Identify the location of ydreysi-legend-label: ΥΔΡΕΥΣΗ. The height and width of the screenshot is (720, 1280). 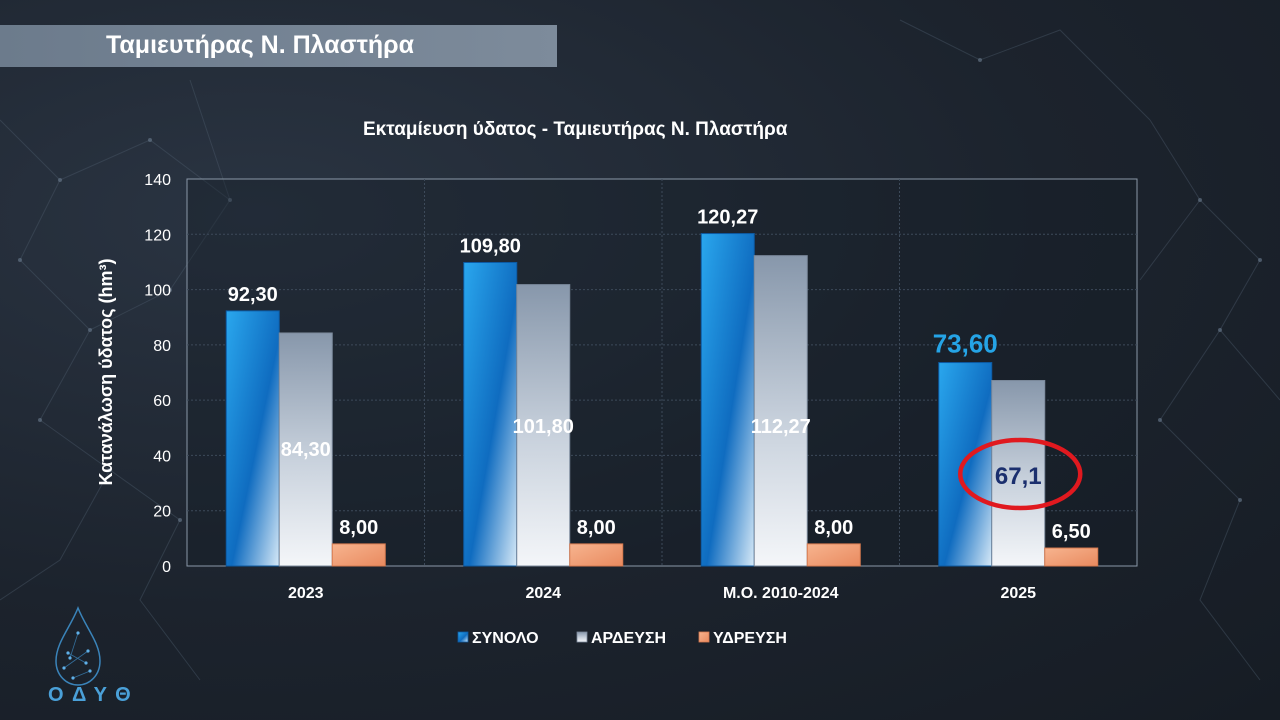
(750, 638).